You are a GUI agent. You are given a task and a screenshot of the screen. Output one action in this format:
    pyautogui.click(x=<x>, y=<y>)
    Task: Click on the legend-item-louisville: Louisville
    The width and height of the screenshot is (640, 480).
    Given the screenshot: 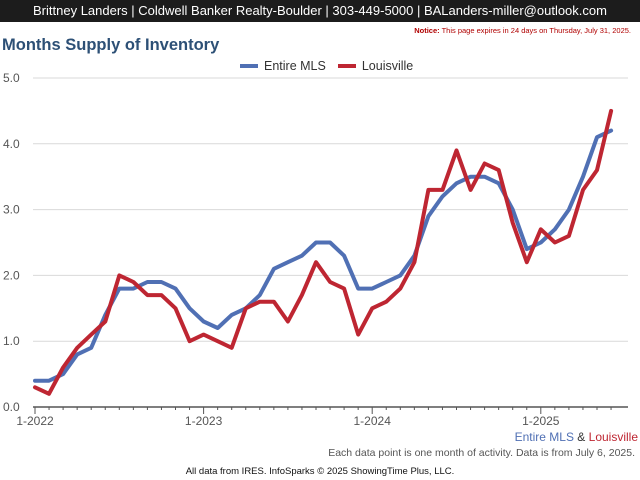 What is the action you would take?
    pyautogui.click(x=375, y=66)
    